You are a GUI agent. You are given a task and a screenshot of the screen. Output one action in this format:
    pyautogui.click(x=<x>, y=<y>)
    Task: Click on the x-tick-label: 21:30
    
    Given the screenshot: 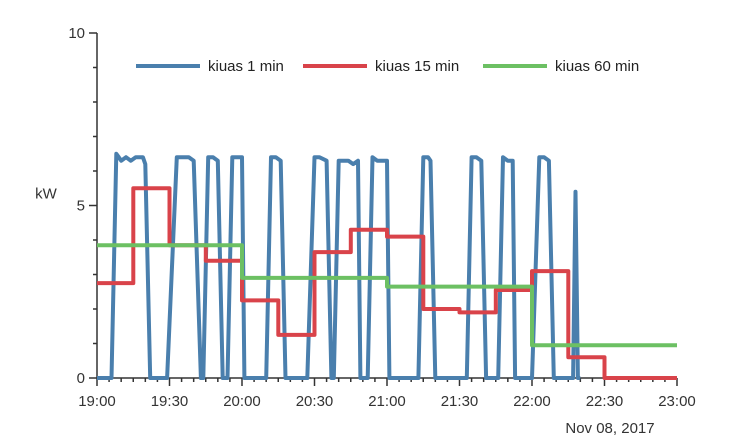 What is the action you would take?
    pyautogui.click(x=460, y=401)
    